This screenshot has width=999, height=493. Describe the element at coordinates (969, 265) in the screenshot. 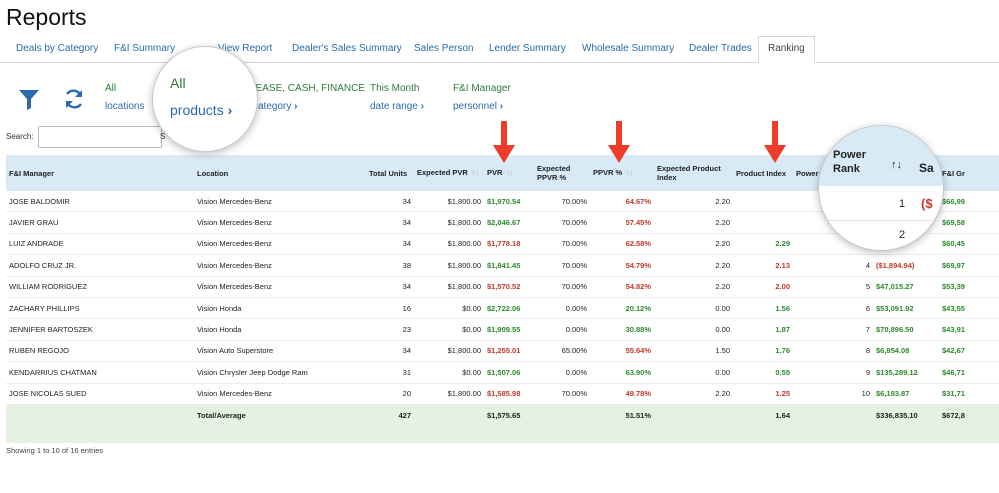

I see `cell-fi-gross: $69,97` at that location.